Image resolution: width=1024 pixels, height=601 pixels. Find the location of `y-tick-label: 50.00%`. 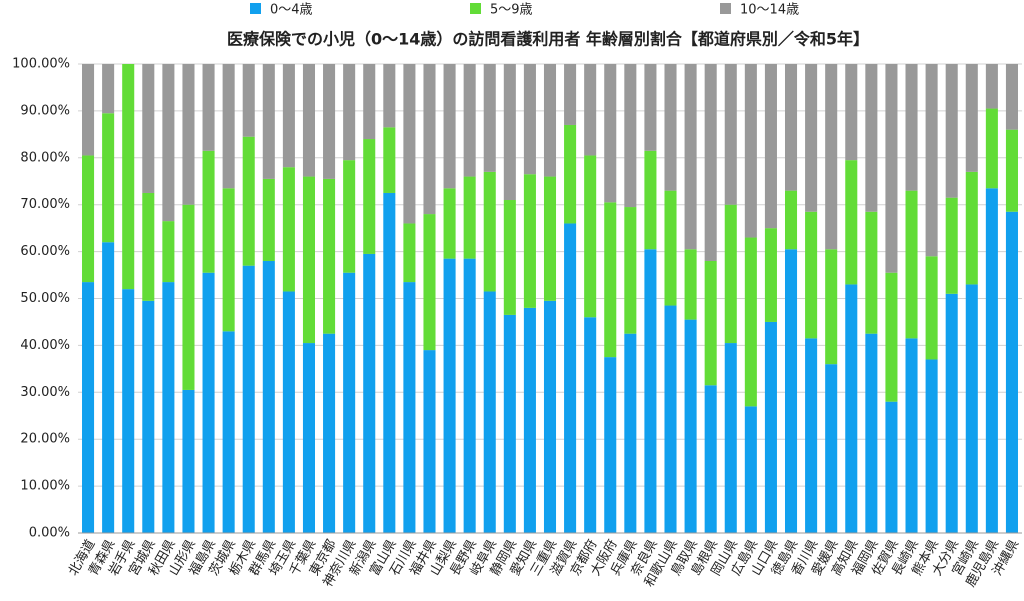

y-tick-label: 50.00% is located at coordinates (45, 298).